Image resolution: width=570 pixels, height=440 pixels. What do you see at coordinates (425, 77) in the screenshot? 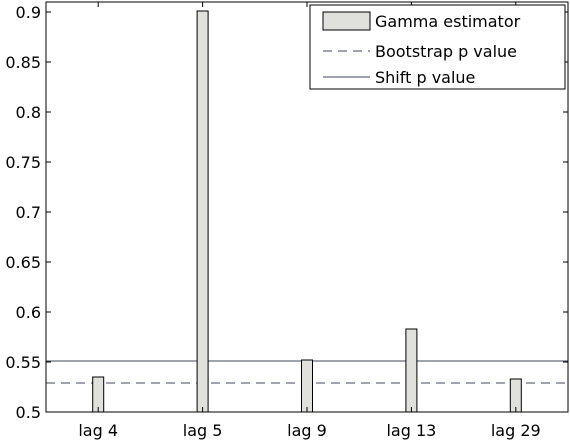
I see `legend-label-shift-p-value: Shift p value` at bounding box center [425, 77].